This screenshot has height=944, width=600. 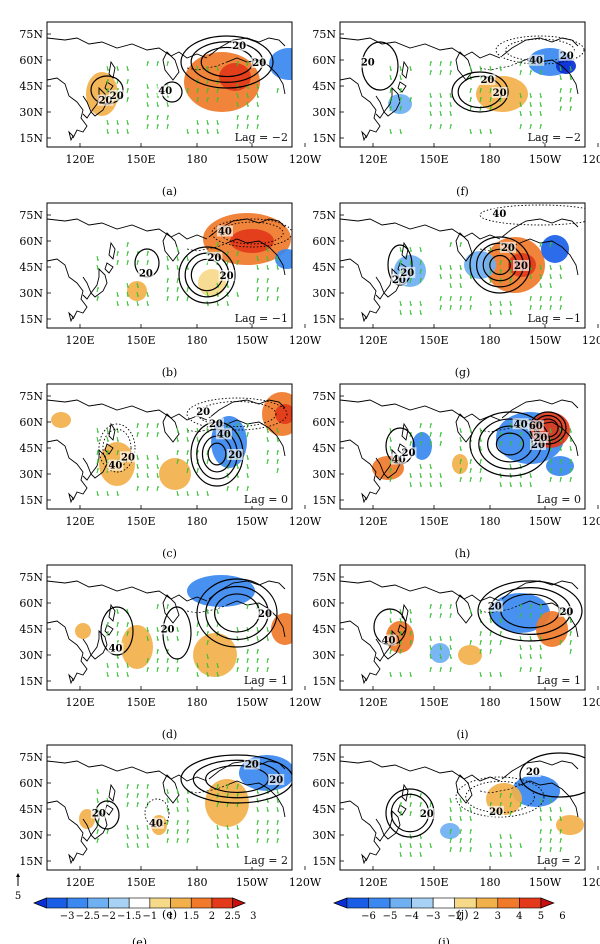 I want to click on colorbar-left: −3 −2.5 −2 −1.5 −1 1 1.5 2 2.5 3 (e), so click(x=144, y=920).